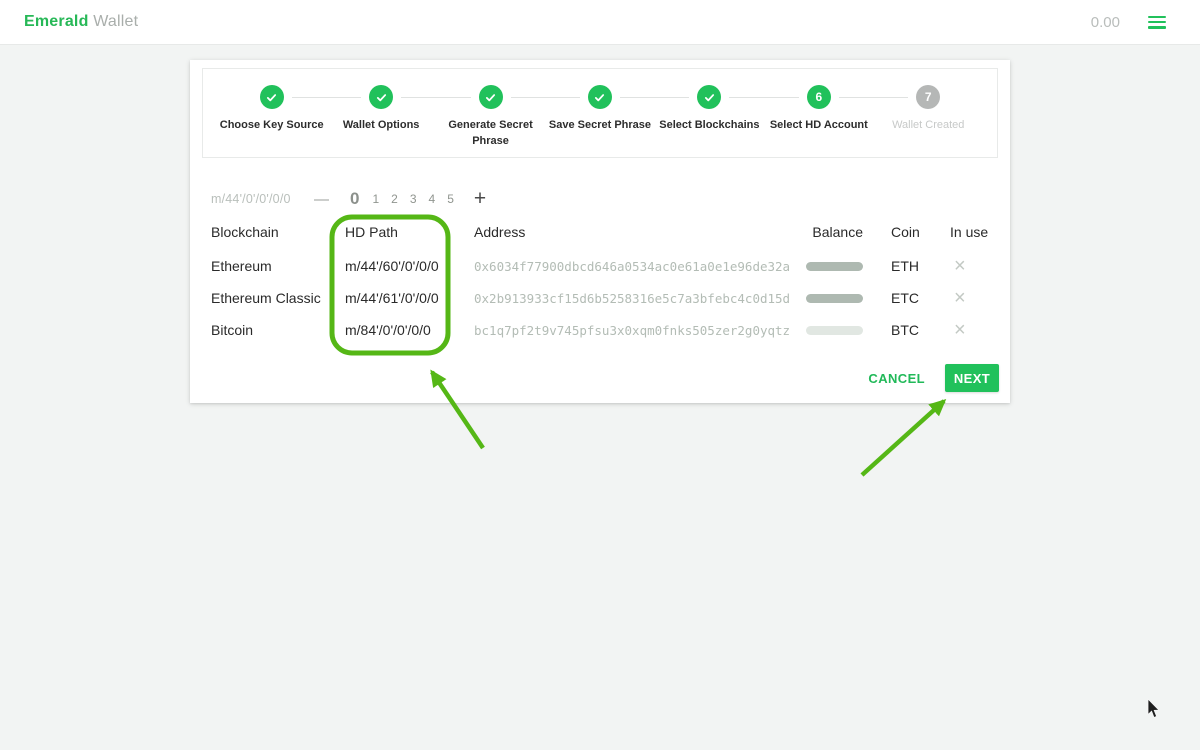  What do you see at coordinates (928, 97) in the screenshot?
I see `step-number-badge: 7` at bounding box center [928, 97].